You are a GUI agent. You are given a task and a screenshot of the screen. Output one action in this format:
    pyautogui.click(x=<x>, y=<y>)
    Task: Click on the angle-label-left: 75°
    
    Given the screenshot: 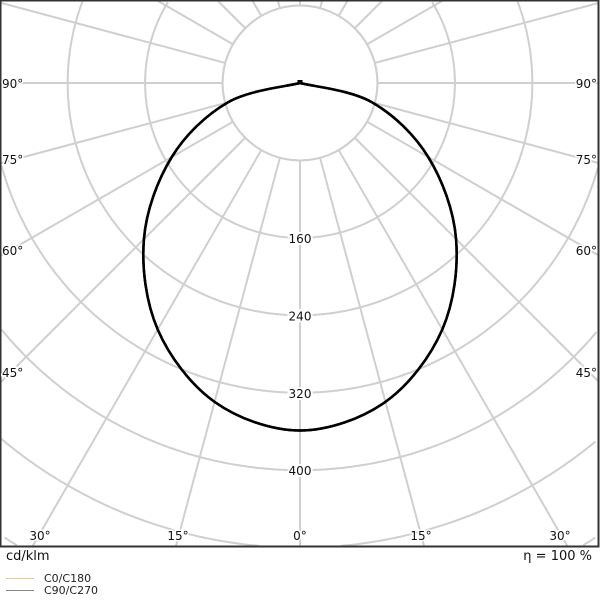 What is the action you would take?
    pyautogui.click(x=12, y=160)
    